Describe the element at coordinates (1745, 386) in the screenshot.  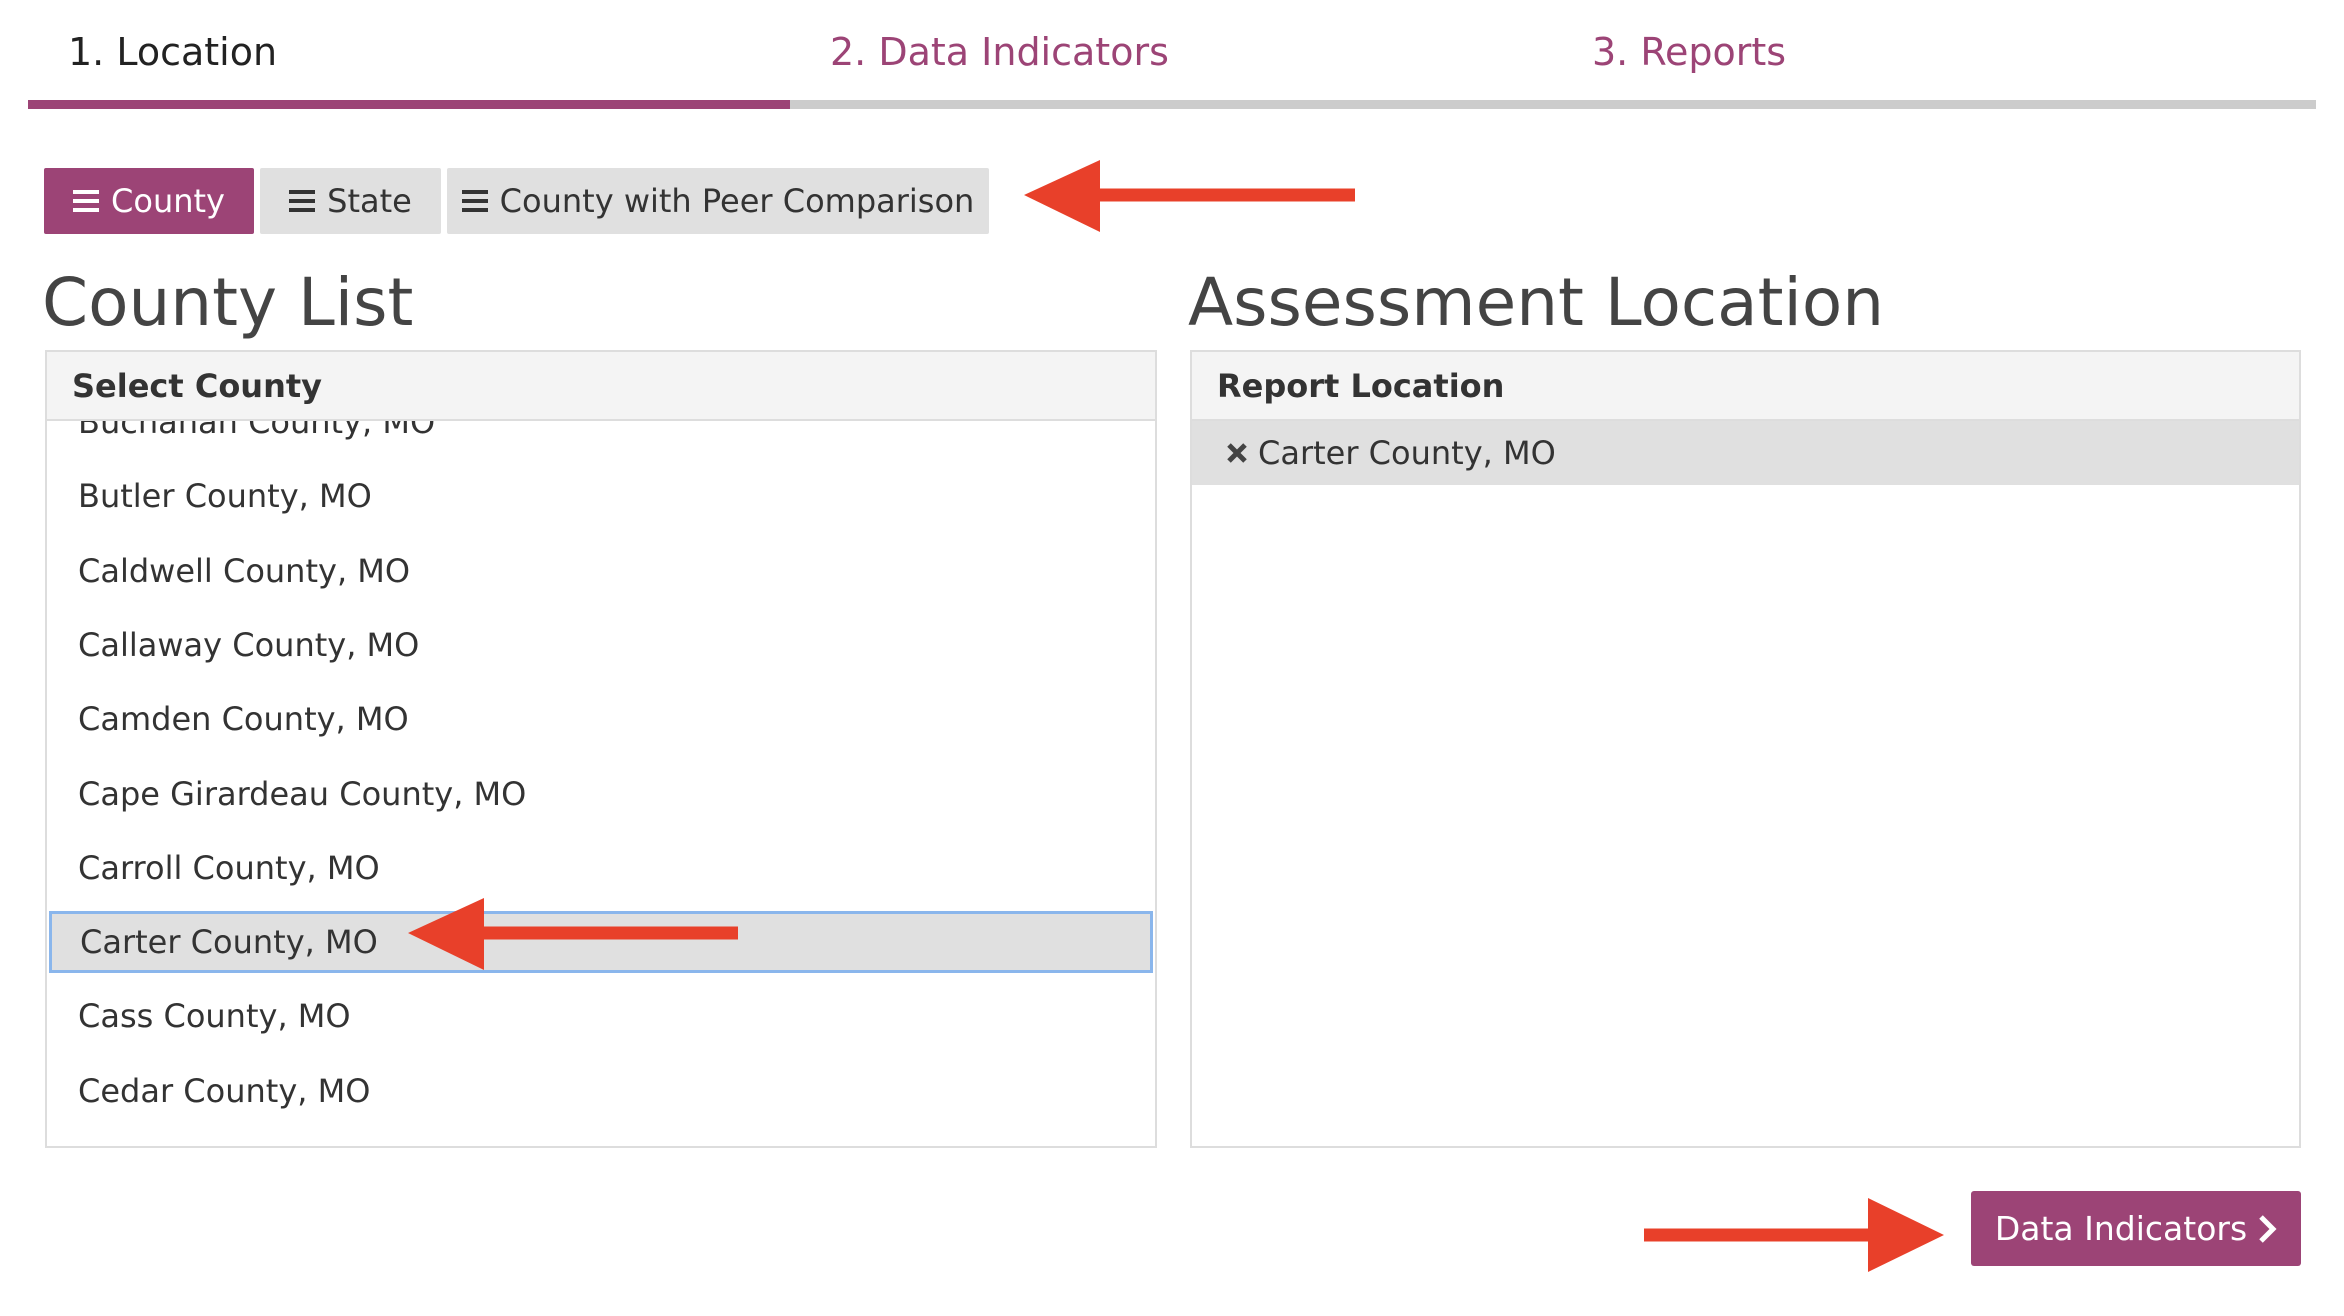
I see `panel-header: Report Location` at that location.